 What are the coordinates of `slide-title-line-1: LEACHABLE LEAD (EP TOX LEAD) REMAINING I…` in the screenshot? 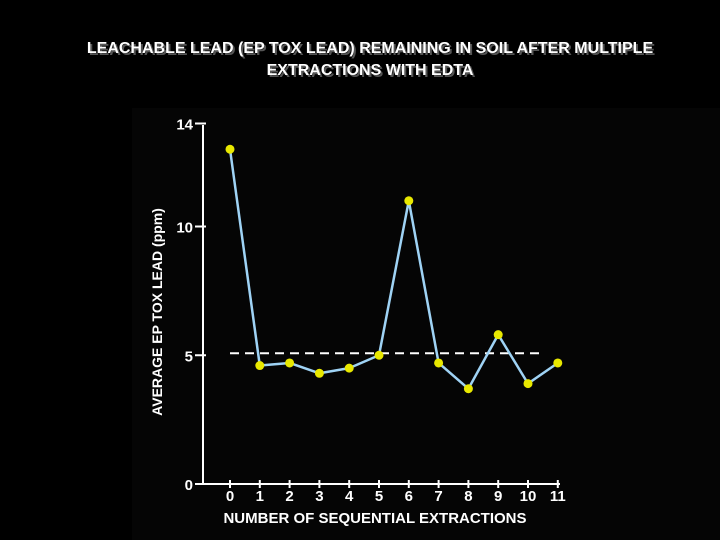 It's located at (370, 48).